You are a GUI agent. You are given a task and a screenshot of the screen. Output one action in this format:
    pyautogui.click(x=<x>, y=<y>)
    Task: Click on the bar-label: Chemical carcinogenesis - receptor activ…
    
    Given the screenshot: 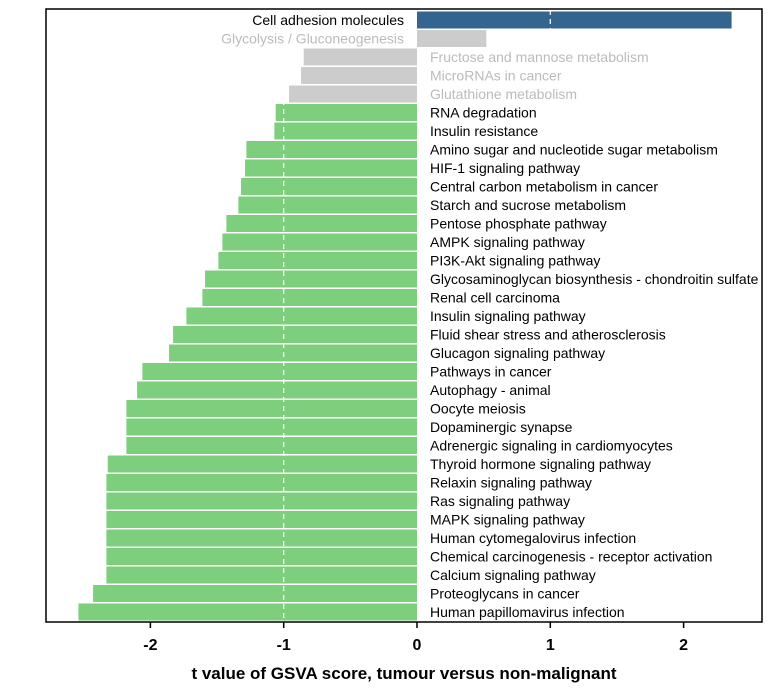 What is the action you would take?
    pyautogui.click(x=571, y=557)
    